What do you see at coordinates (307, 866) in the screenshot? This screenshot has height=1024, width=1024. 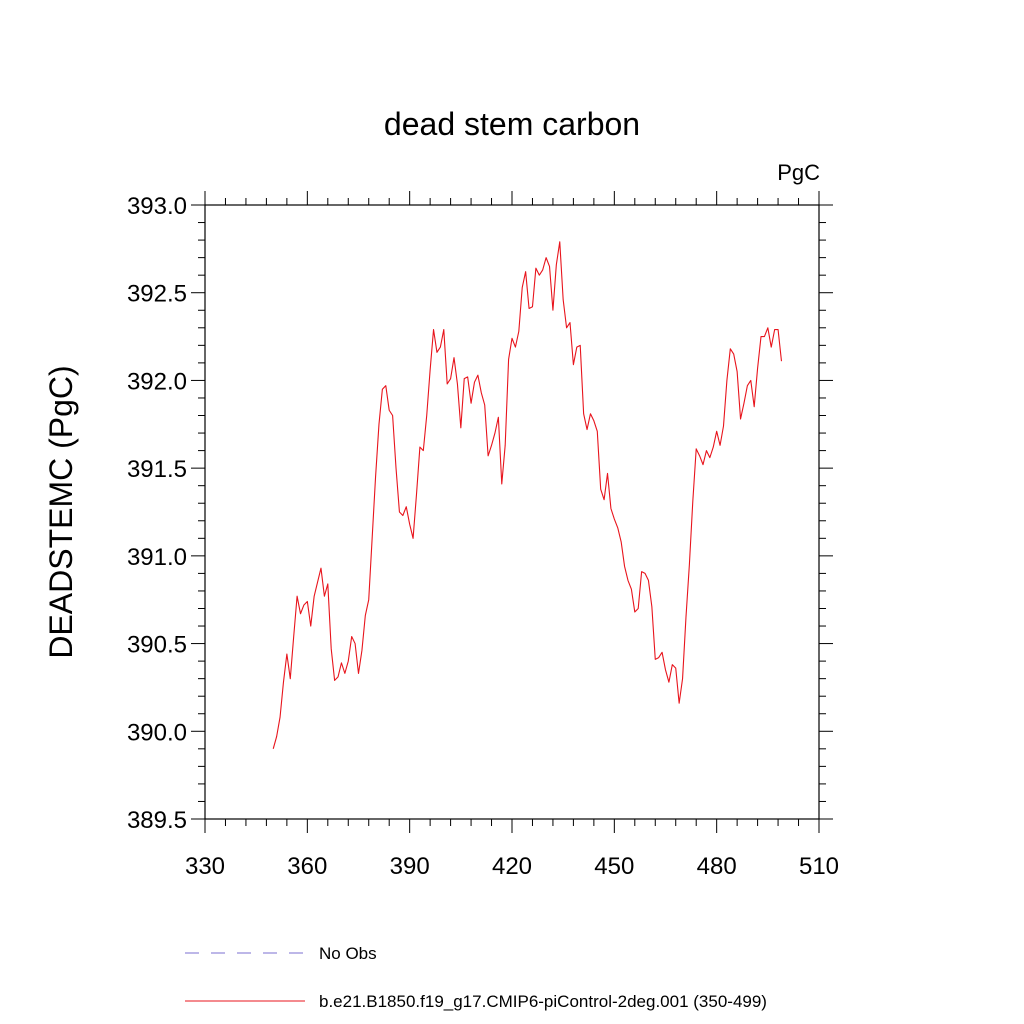 I see `x-tick-label: 360` at bounding box center [307, 866].